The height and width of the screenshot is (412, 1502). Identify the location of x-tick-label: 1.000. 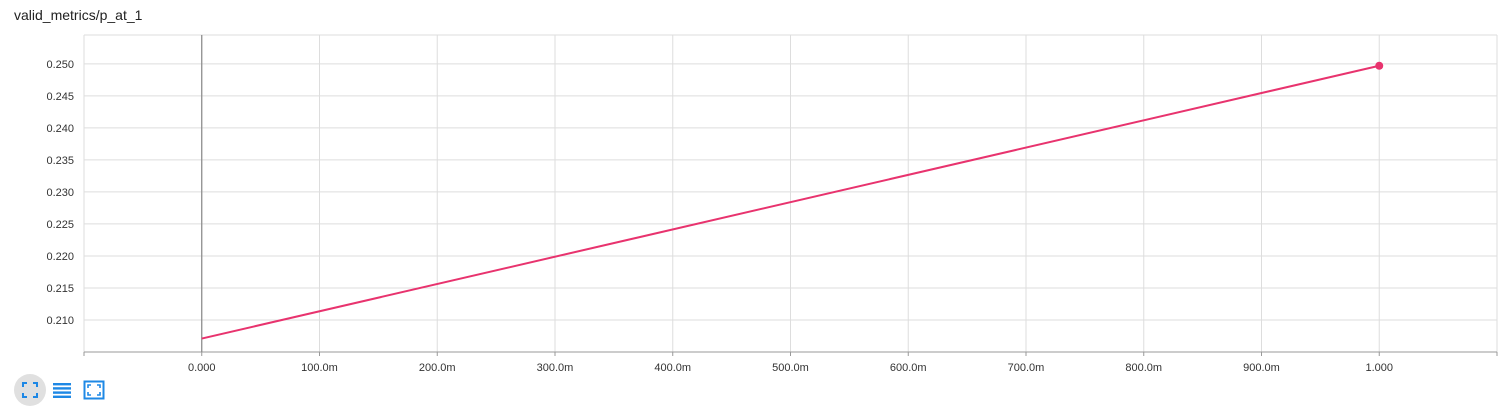
(1379, 367).